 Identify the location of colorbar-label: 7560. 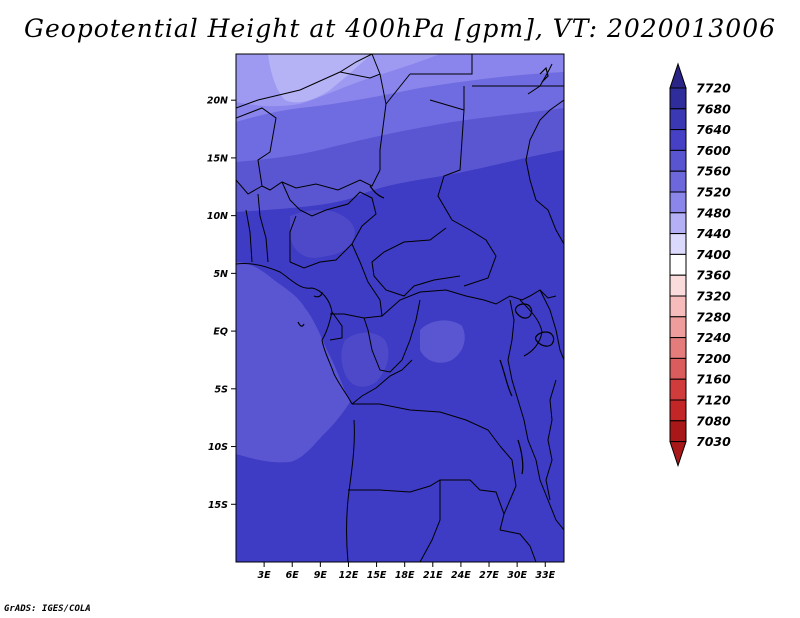
(713, 171).